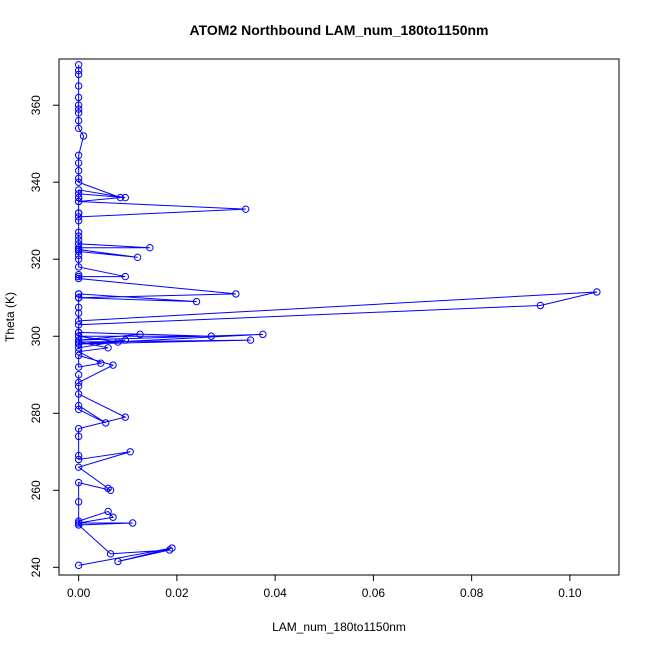 This screenshot has height=650, width=650. Describe the element at coordinates (44, 336) in the screenshot. I see `y-axis: 240 260 280 300 320 340 360` at that location.